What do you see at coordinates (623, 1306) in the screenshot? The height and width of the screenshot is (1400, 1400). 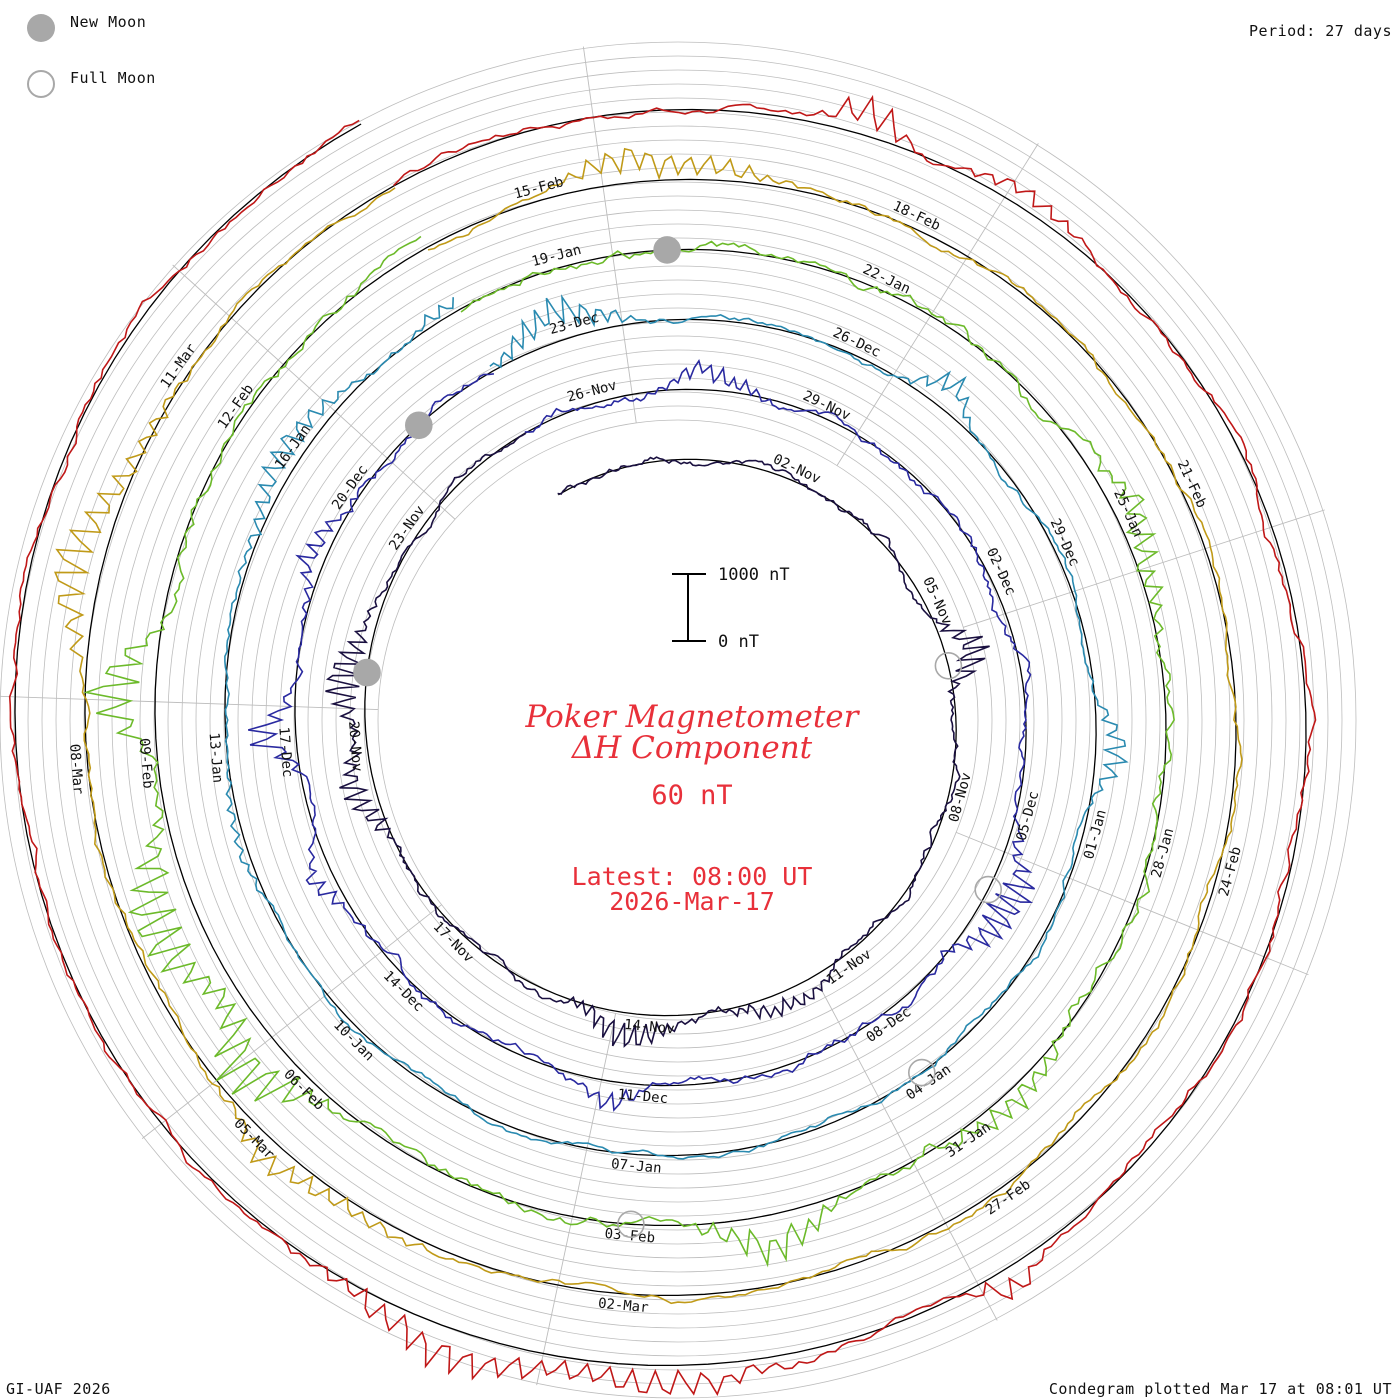 I see `date-label: 02-Mar` at bounding box center [623, 1306].